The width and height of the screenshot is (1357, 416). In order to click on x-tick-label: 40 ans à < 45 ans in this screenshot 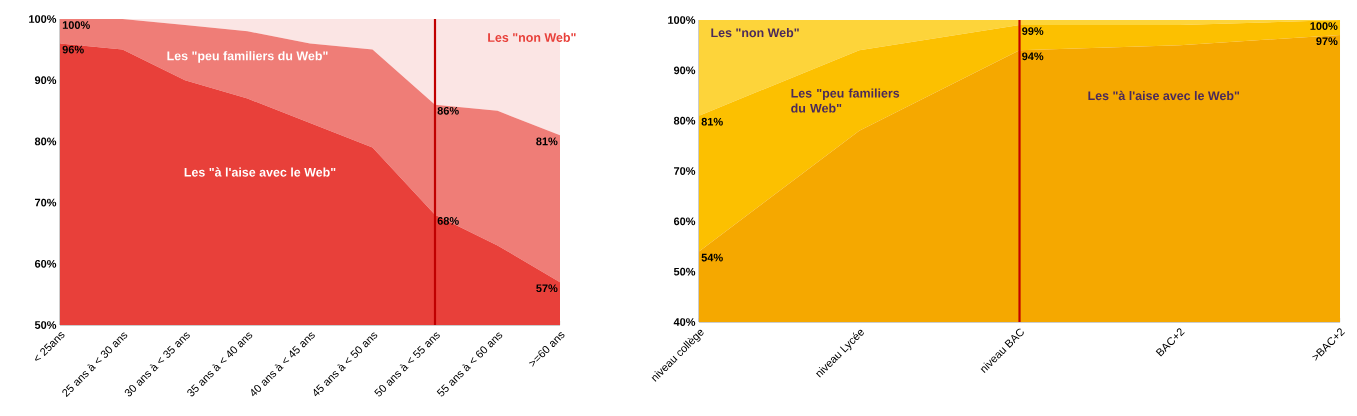, I will do `click(283, 364)`.